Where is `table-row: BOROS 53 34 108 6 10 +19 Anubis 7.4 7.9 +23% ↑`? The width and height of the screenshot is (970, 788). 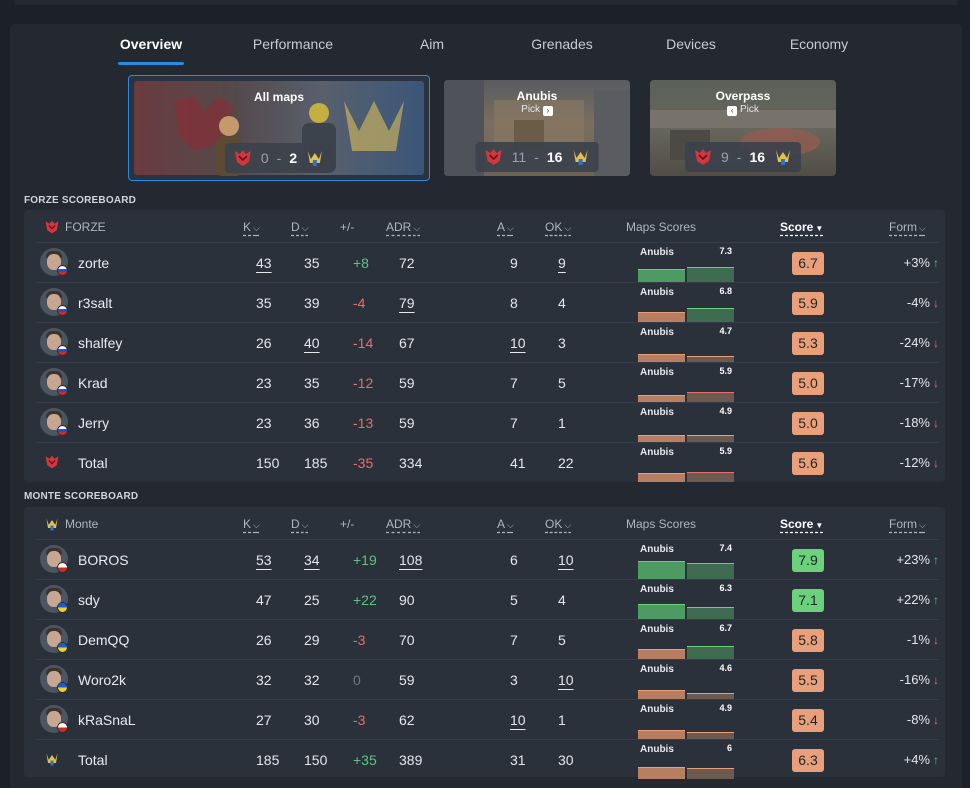 table-row: BOROS 53 34 108 6 10 +19 Anubis 7.4 7.9 +23% ↑ is located at coordinates (487, 559).